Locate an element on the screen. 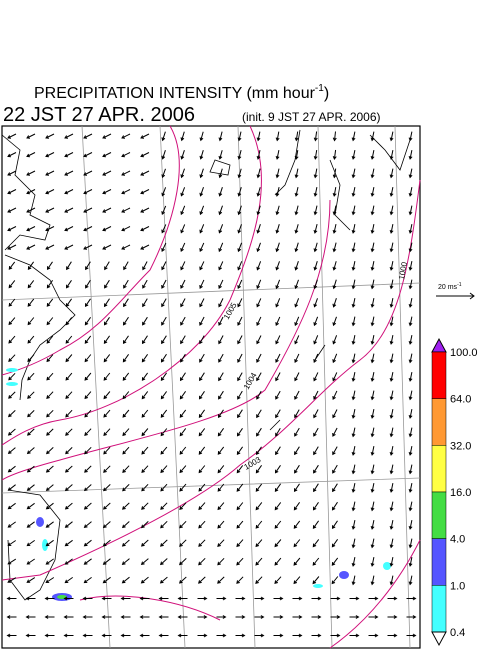 The height and width of the screenshot is (655, 500). vector-scale-label: 20 ms-1 is located at coordinates (450, 286).